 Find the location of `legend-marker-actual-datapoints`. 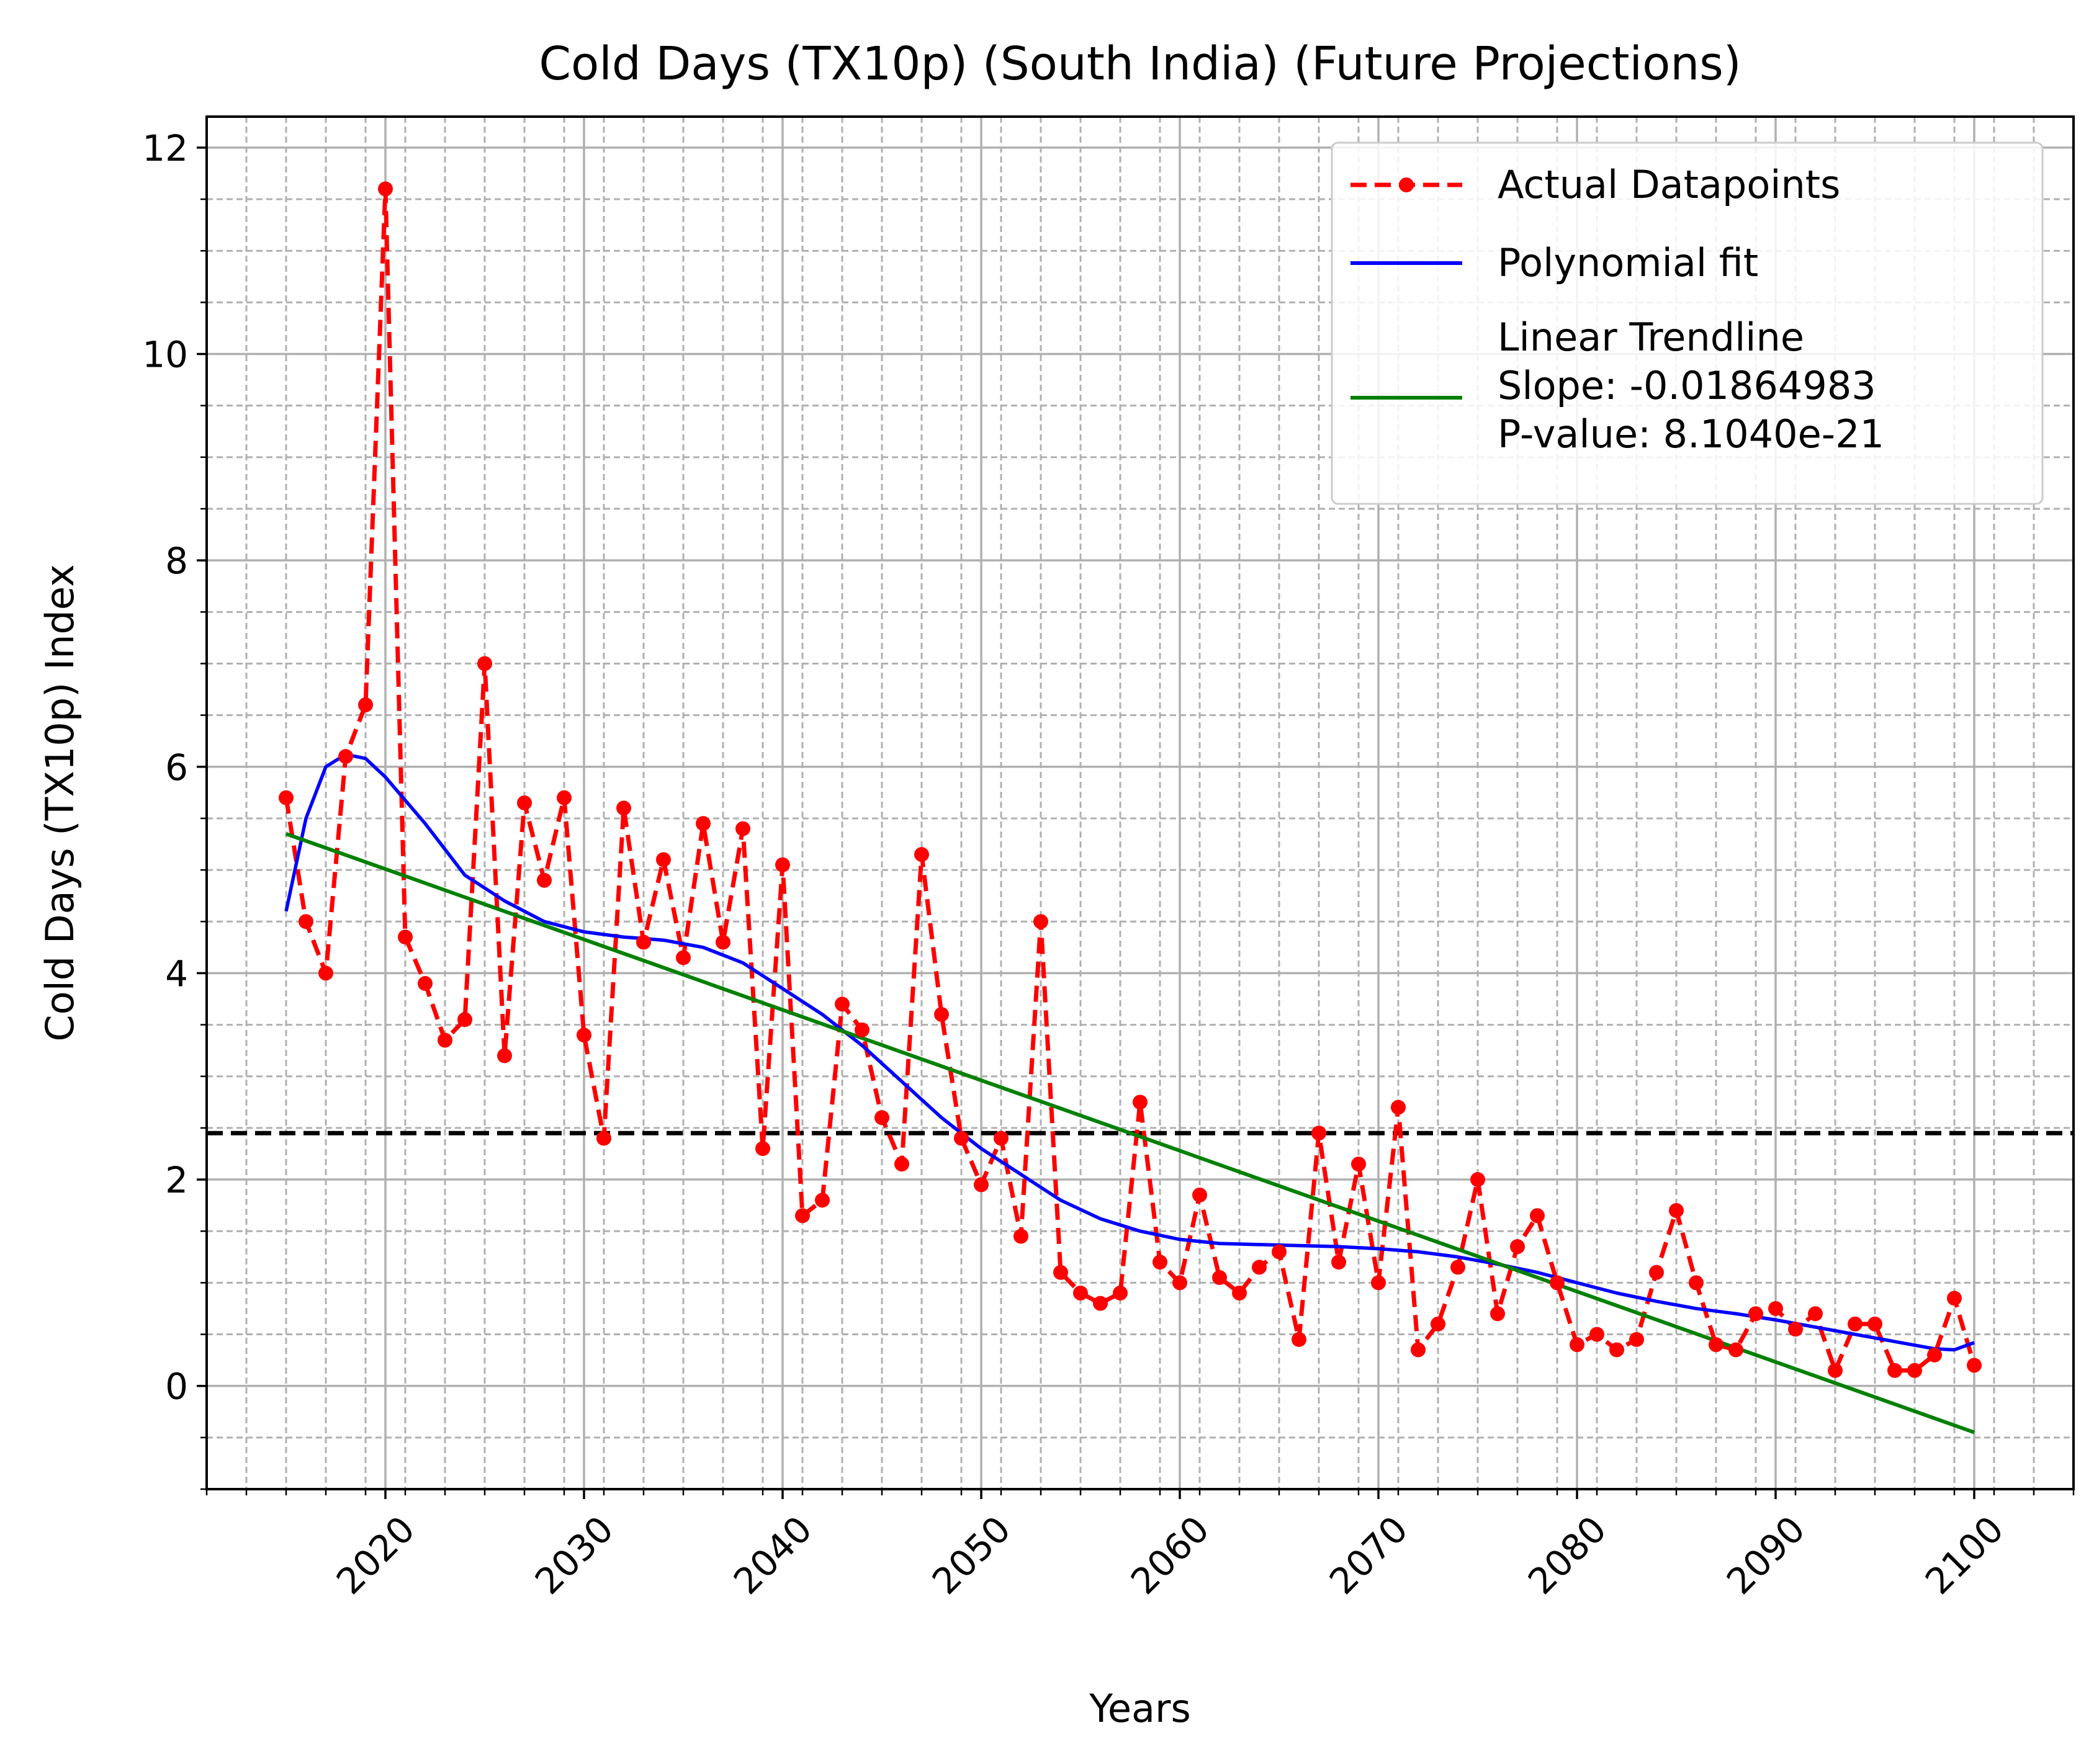

legend-marker-actual-datapoints is located at coordinates (1406, 184).